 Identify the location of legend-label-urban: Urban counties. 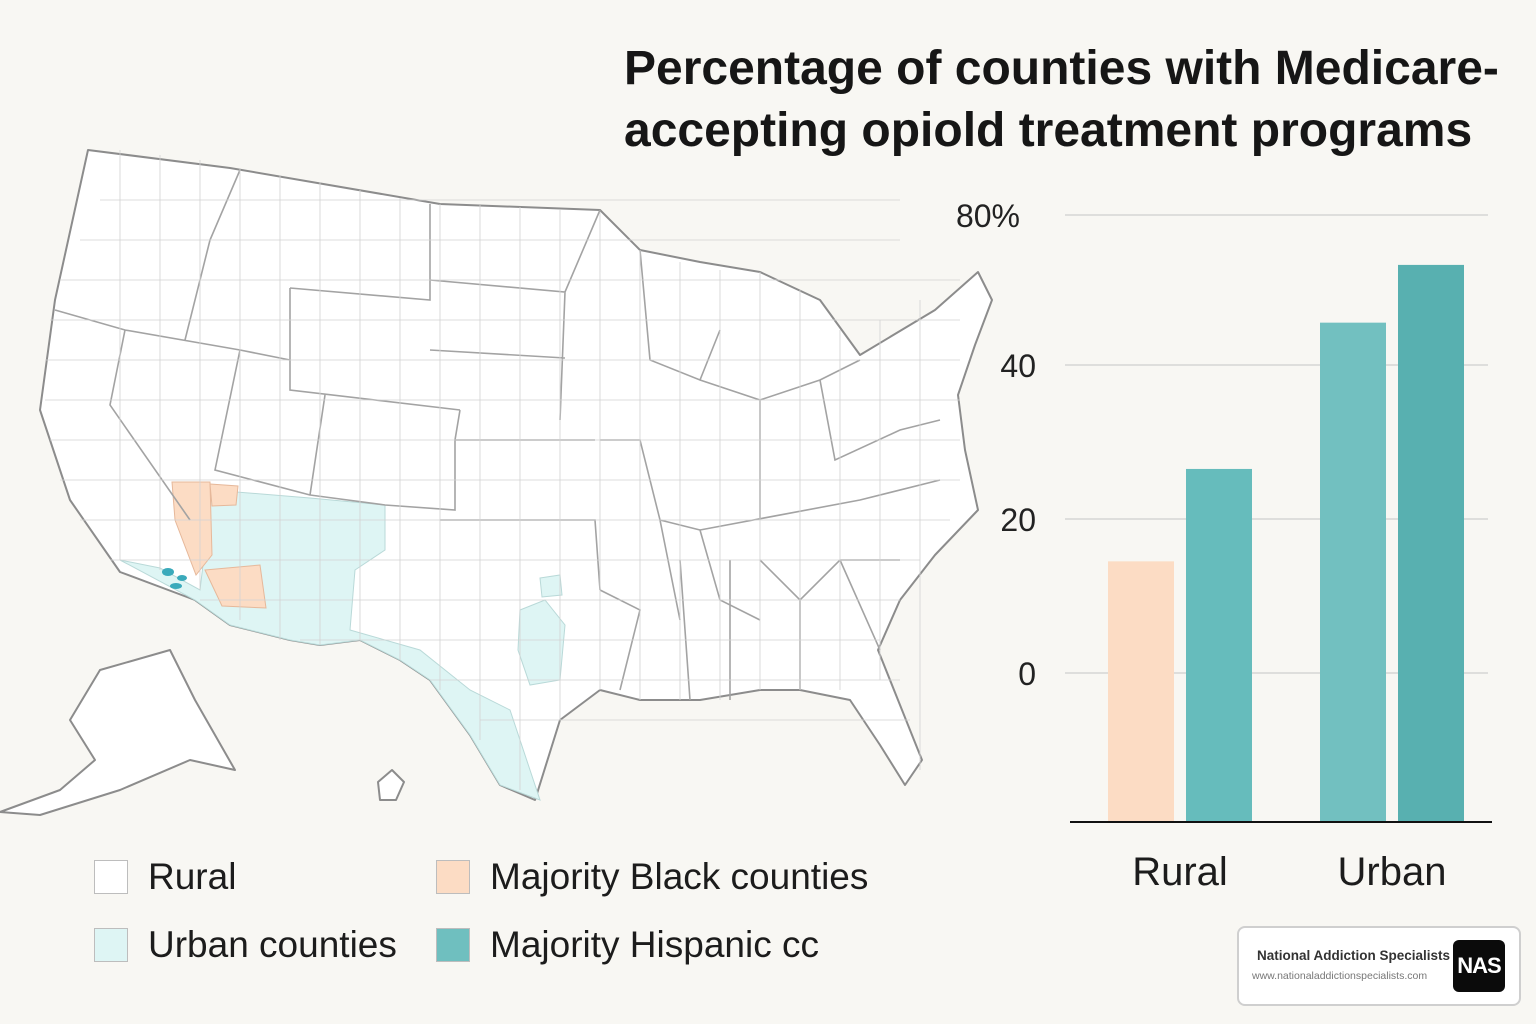
(272, 944).